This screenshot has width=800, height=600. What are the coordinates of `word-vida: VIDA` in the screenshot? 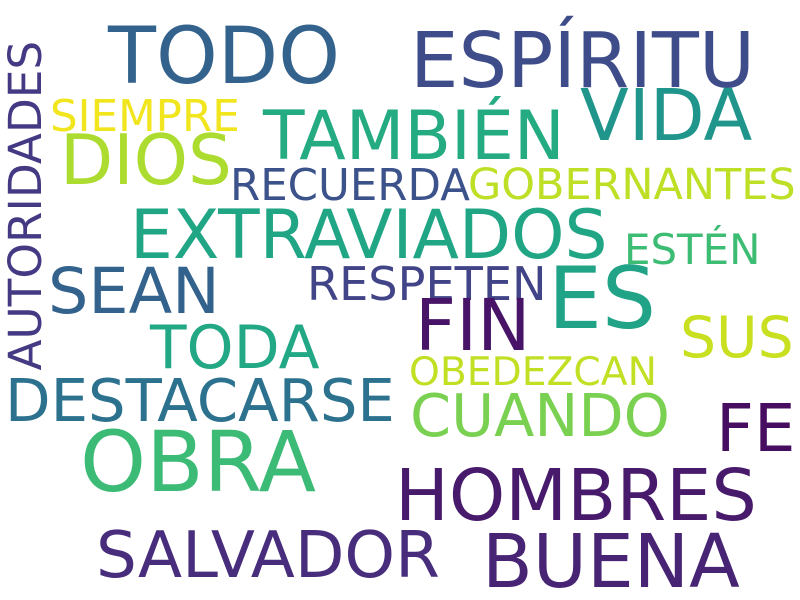 It's located at (666, 115).